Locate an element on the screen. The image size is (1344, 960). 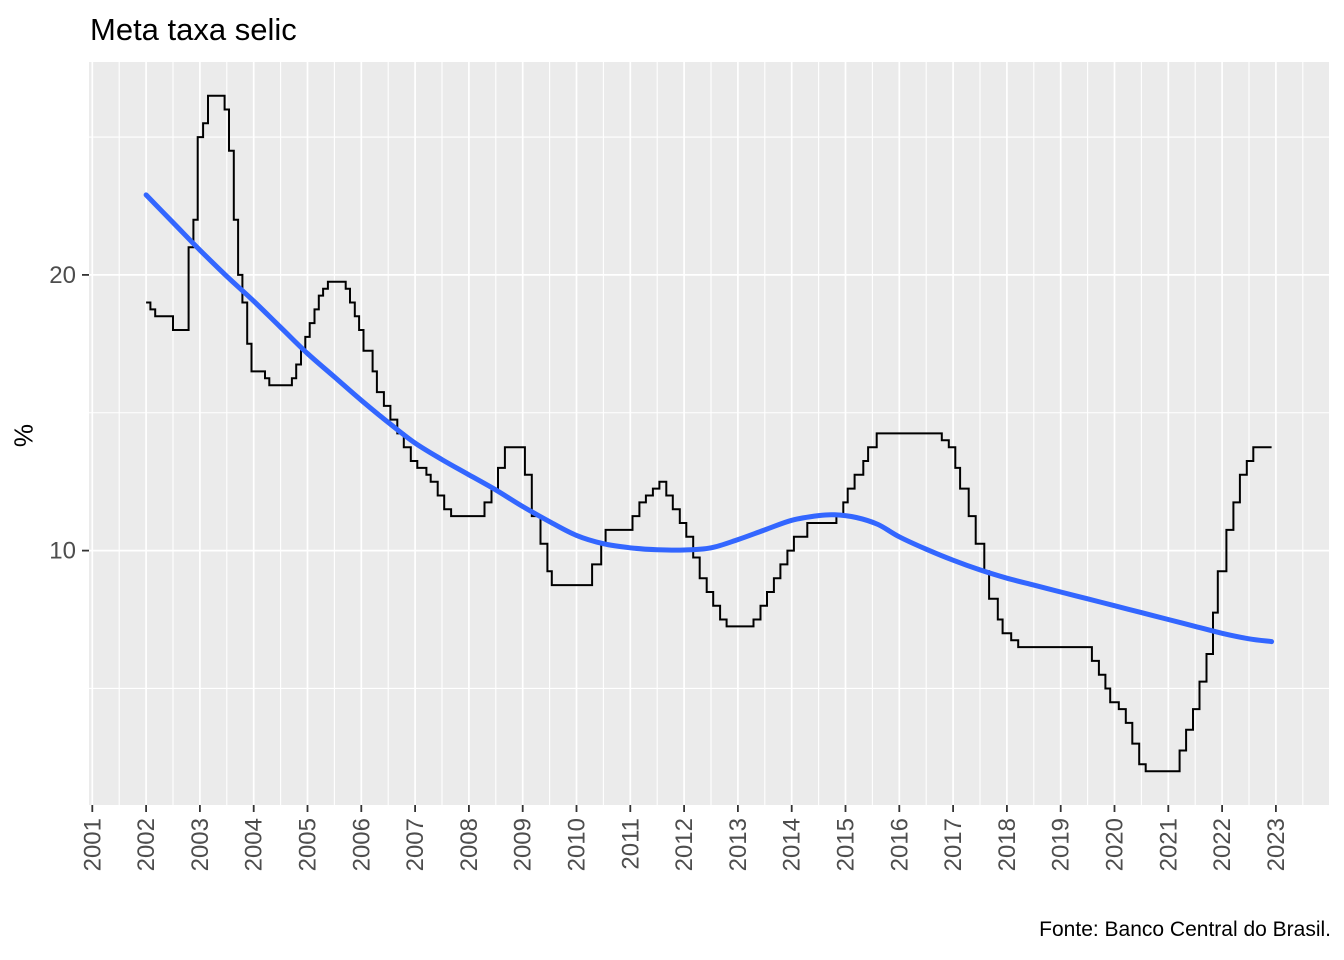
x-tick-label: 2020 is located at coordinates (1115, 844).